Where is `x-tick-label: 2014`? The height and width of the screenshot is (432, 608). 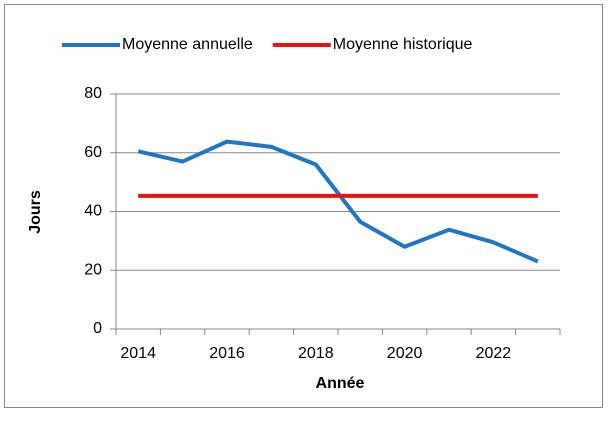 x-tick-label: 2014 is located at coordinates (138, 353).